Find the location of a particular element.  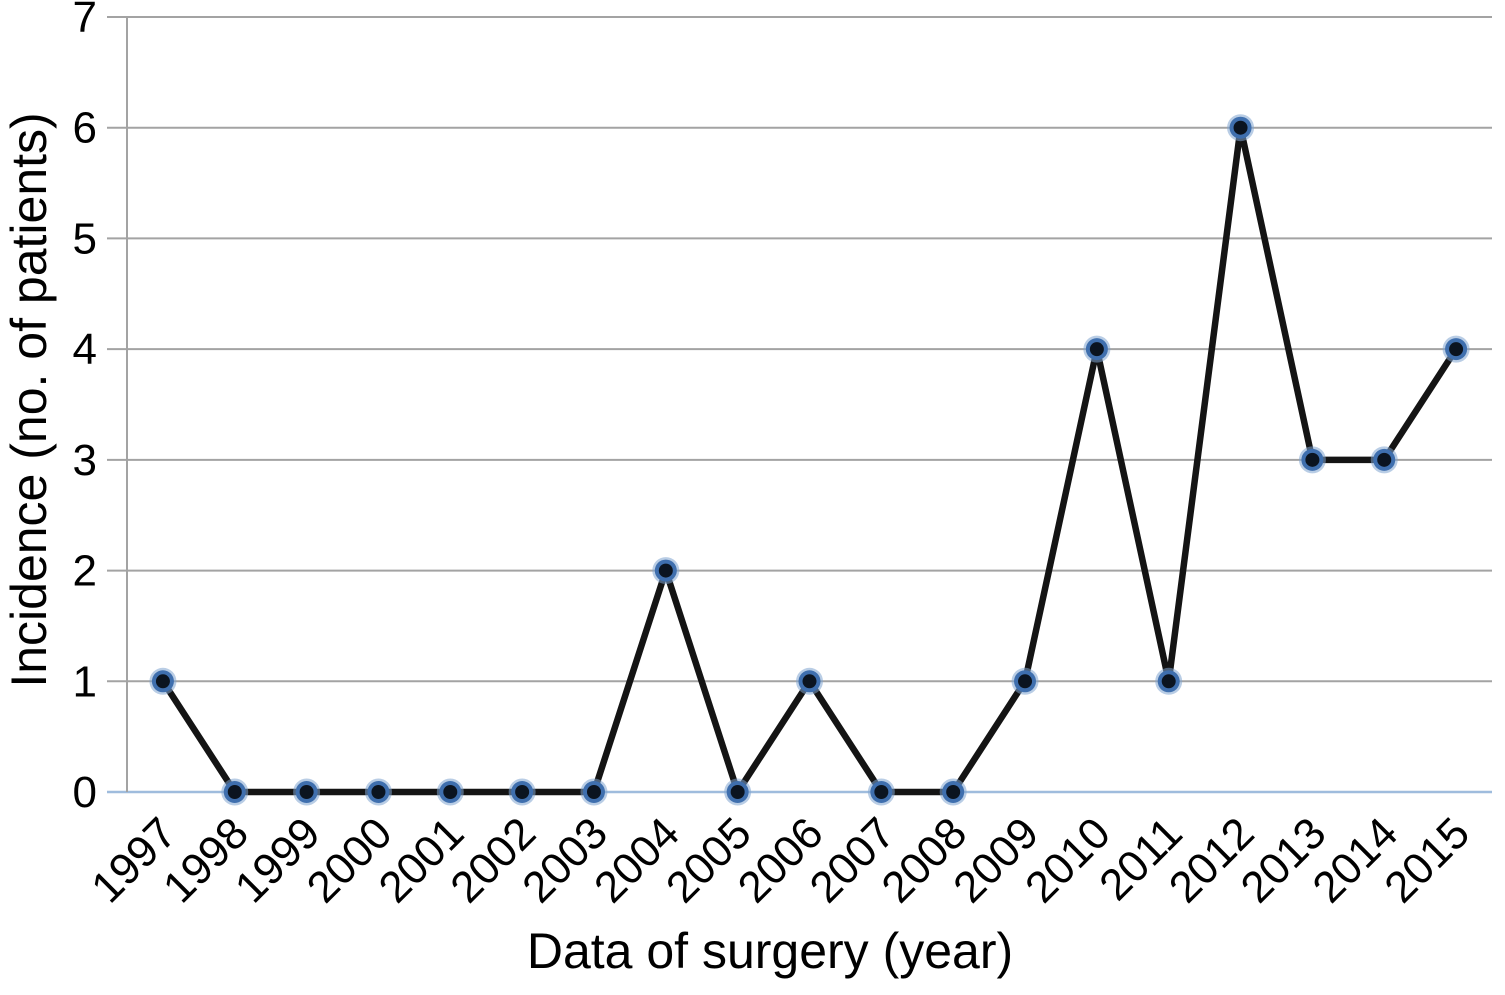

y-tick-label: 2 is located at coordinates (85, 571).